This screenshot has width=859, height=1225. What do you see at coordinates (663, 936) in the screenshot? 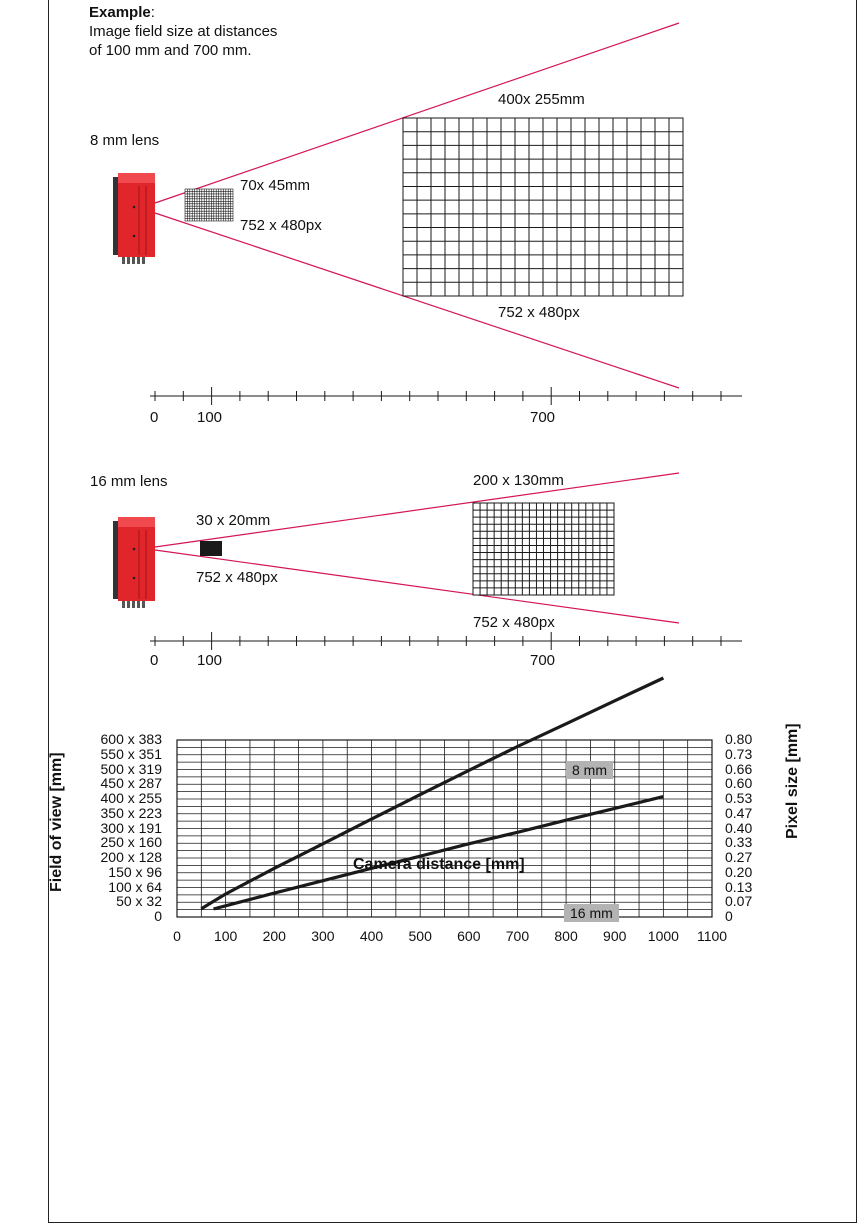
I see `x-tick-label: 1000` at bounding box center [663, 936].